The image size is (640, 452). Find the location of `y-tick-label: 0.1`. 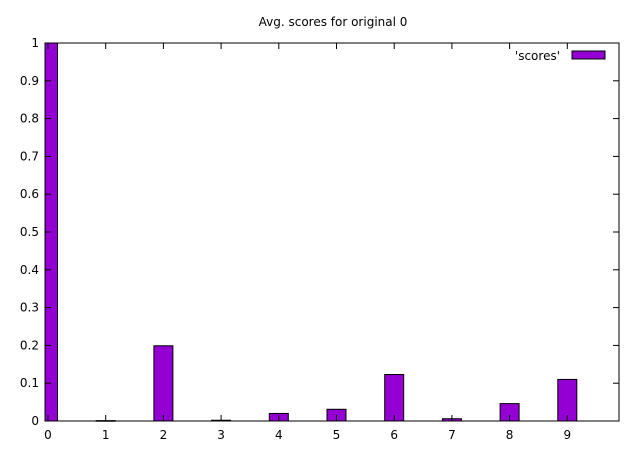

y-tick-label: 0.1 is located at coordinates (29, 383).